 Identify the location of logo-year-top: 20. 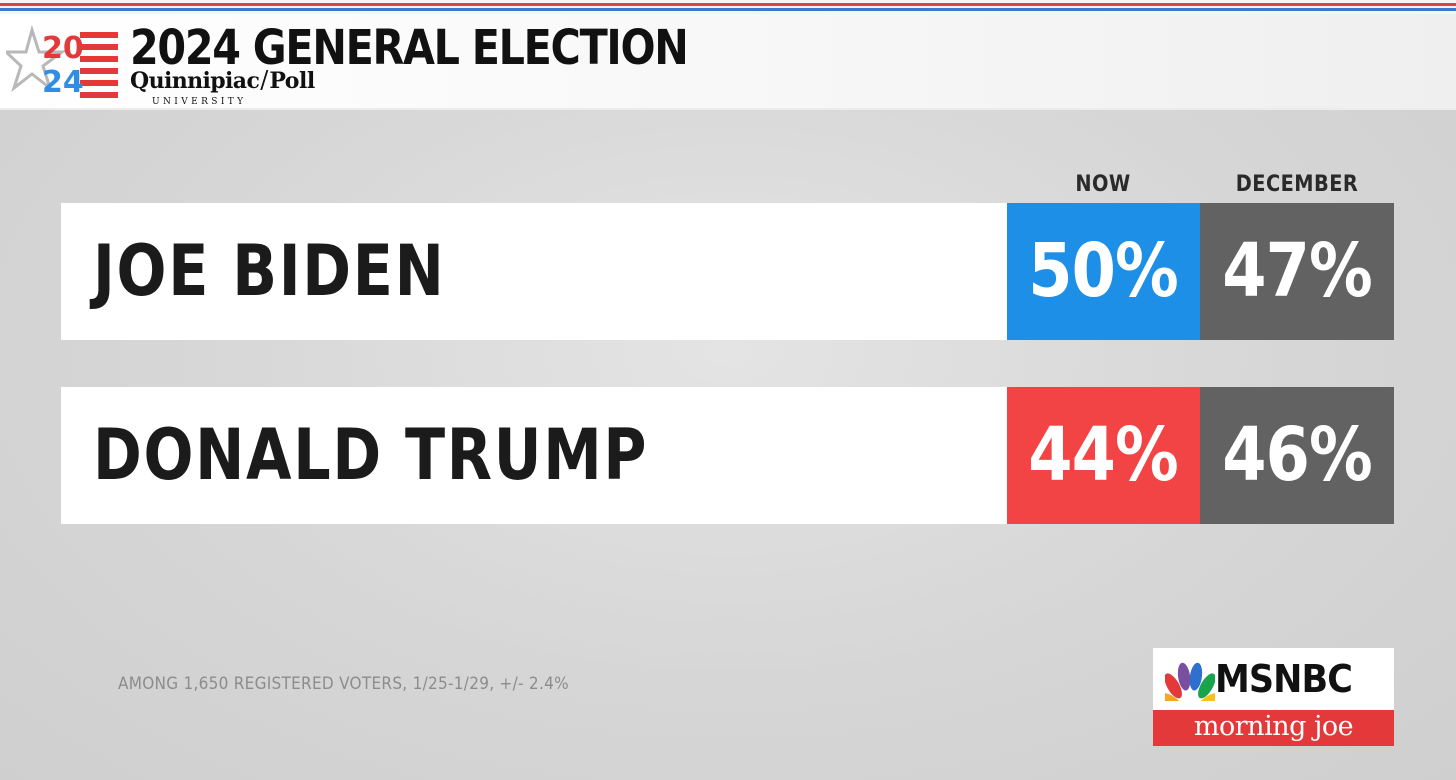
(63, 48).